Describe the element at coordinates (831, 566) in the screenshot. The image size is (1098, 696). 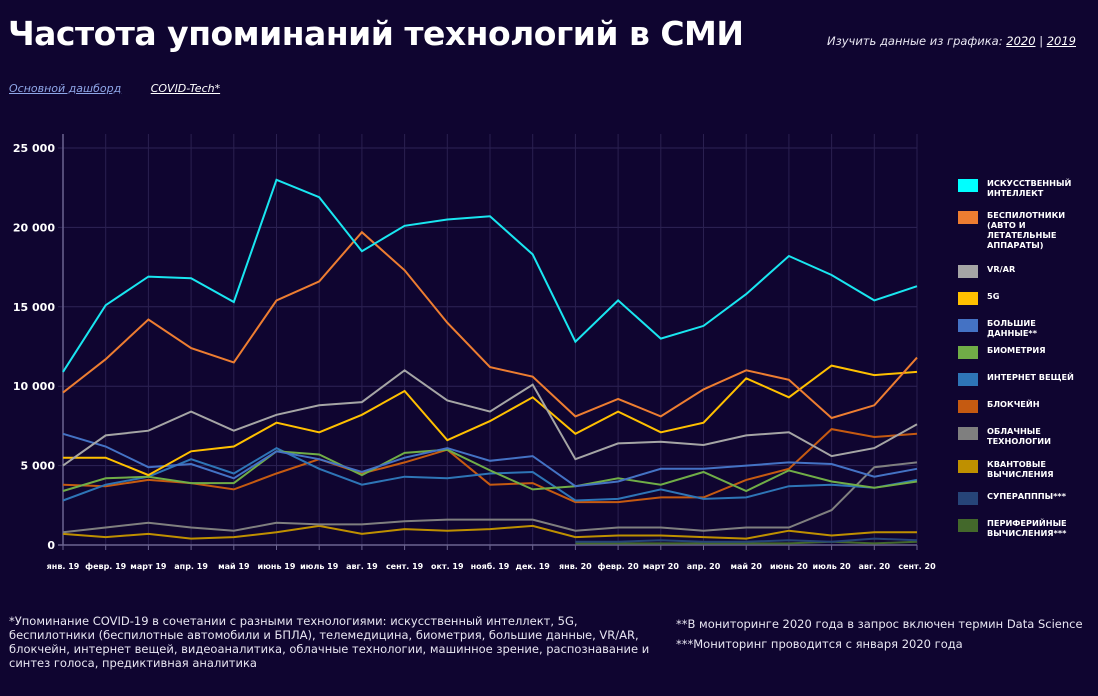
I see `x-tick-label: июль 20` at that location.